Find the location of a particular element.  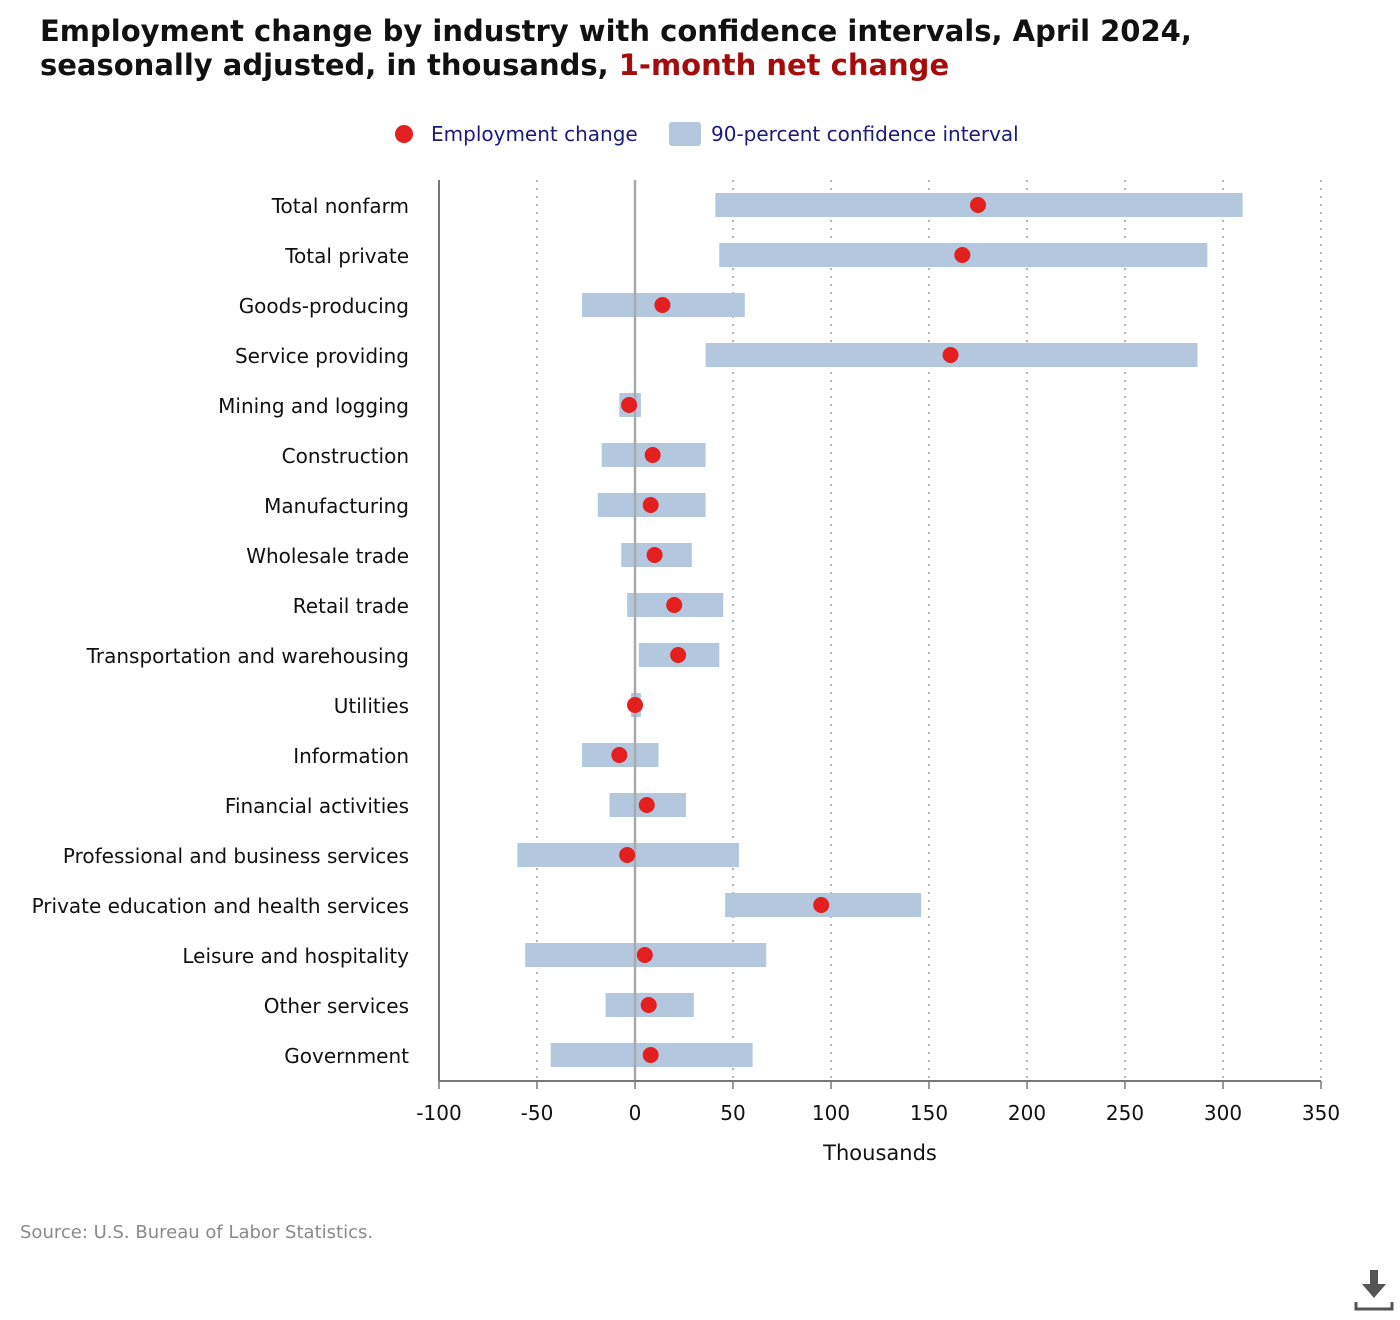

category-label: Leisure and hospitality is located at coordinates (295, 956).